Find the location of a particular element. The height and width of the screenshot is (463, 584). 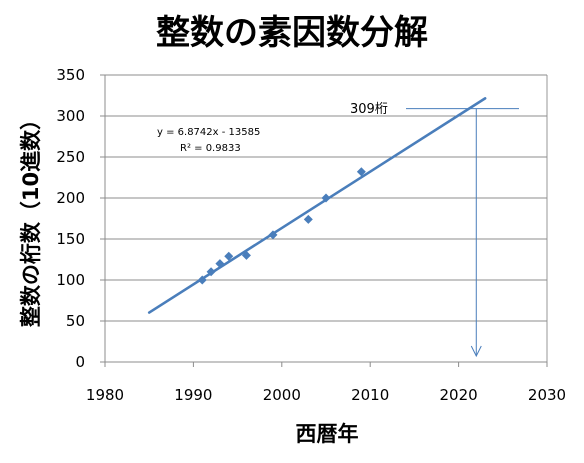

chart-title: 整数の素因数分解 is located at coordinates (292, 33).